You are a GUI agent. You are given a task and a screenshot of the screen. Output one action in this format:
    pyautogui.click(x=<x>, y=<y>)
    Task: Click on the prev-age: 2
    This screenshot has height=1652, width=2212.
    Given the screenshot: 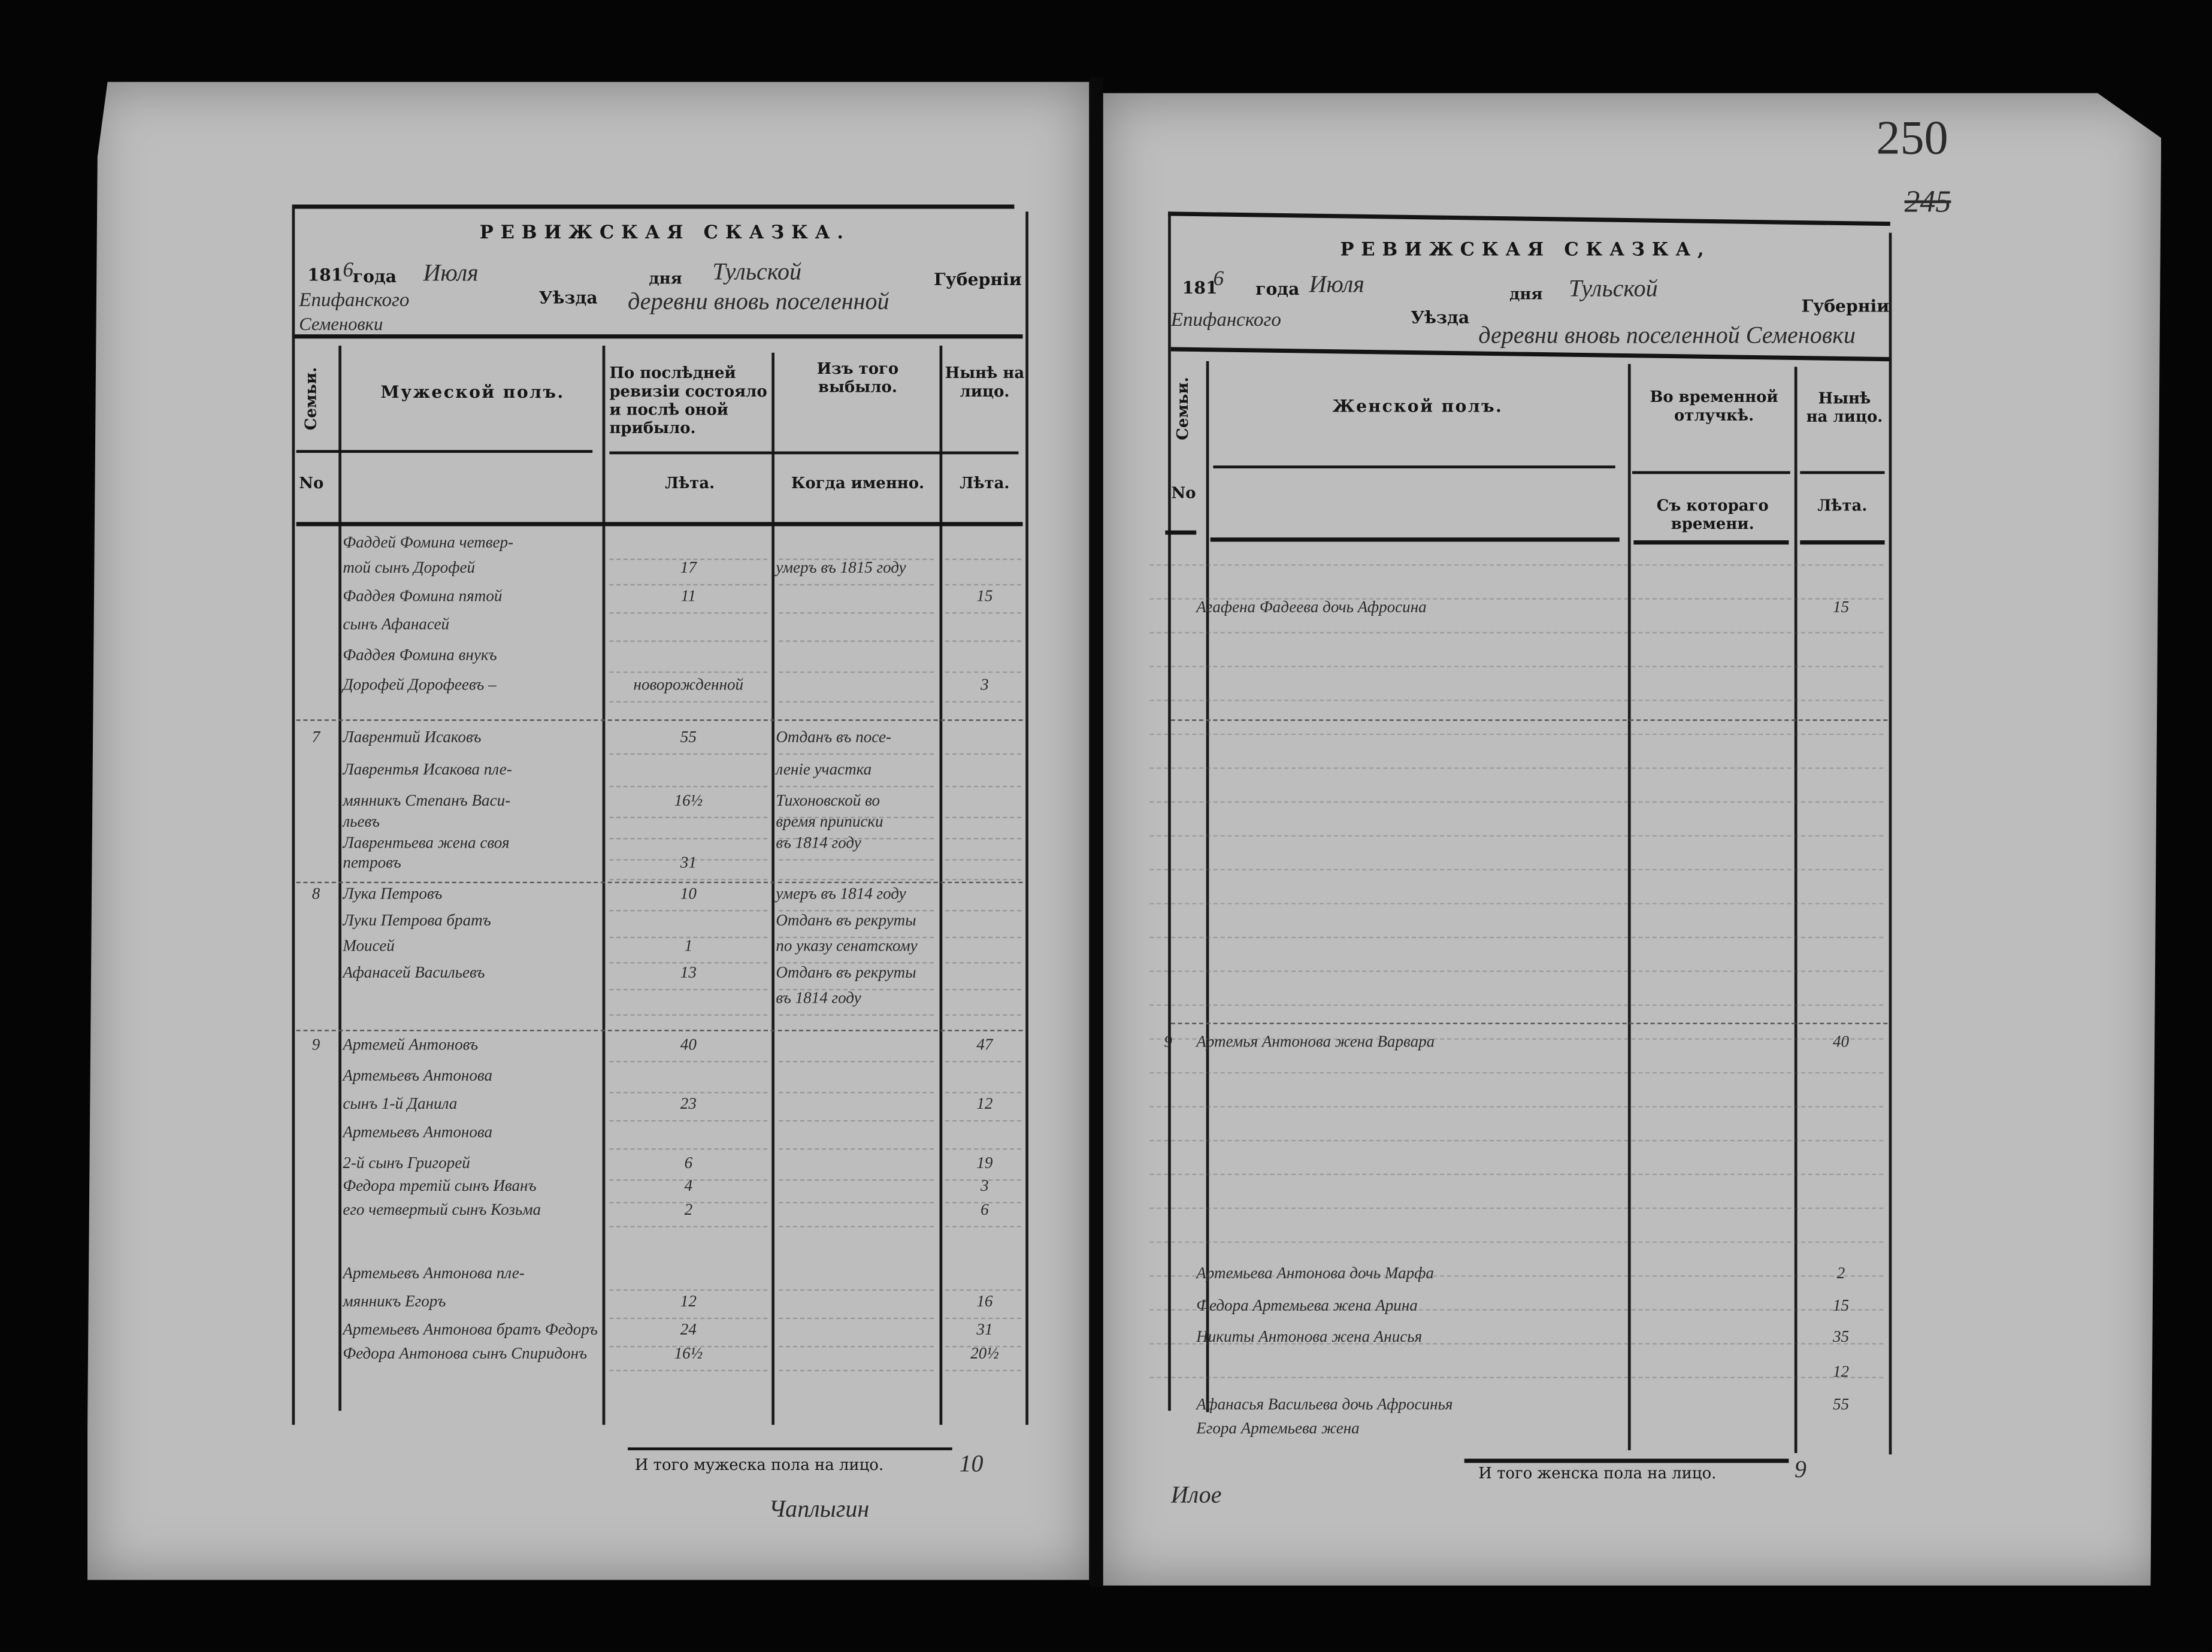 What is the action you would take?
    pyautogui.click(x=688, y=1210)
    